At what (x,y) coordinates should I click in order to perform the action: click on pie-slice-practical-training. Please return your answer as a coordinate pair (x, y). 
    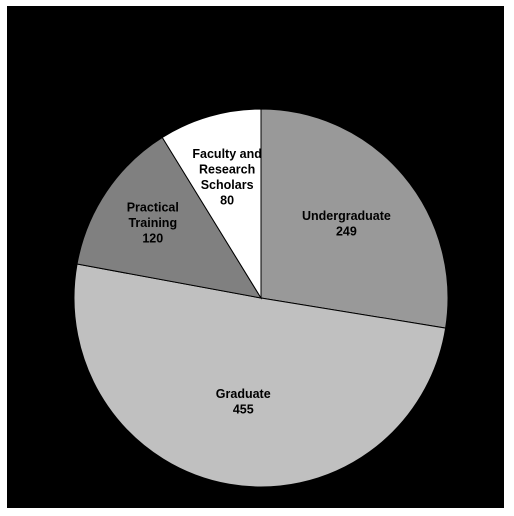
    Looking at the image, I should click on (169, 217).